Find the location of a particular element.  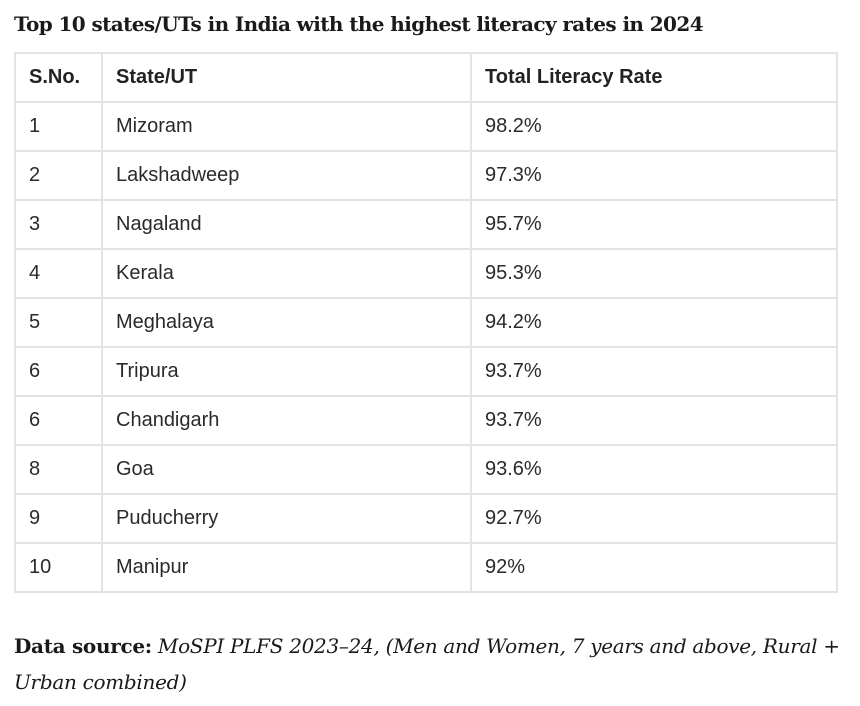

cell-sno: 9 is located at coordinates (58, 518).